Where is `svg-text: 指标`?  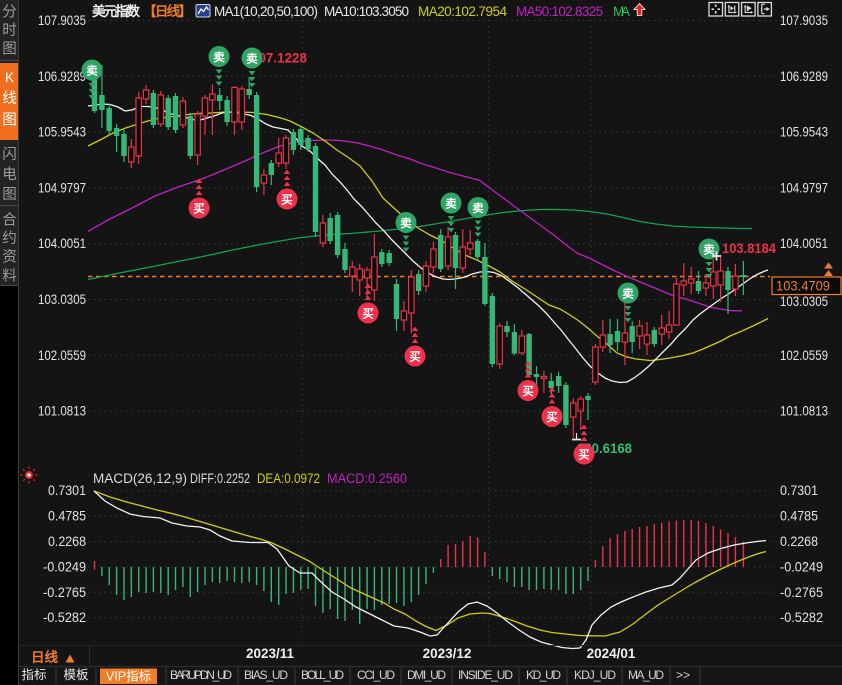
svg-text: 指标 is located at coordinates (33, 674).